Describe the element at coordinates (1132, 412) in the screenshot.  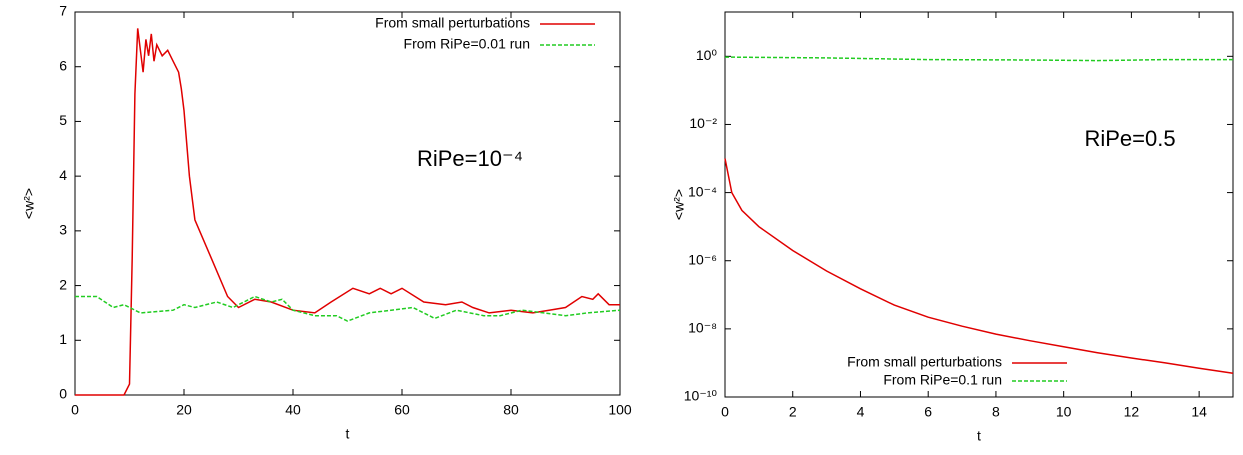
I see `x-tick-label: 12` at that location.